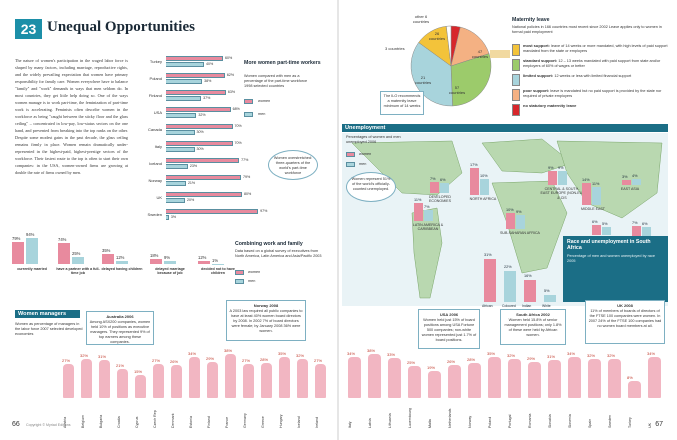  What do you see at coordinates (262, 114) in the screenshot?
I see `legend-men-label: men` at bounding box center [262, 114].